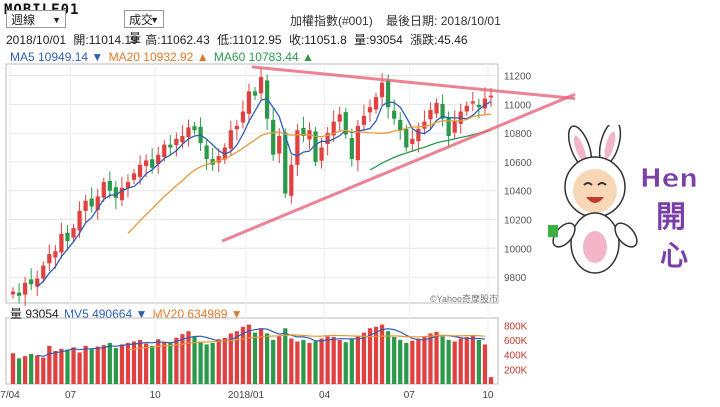 The height and width of the screenshot is (407, 720). Describe the element at coordinates (518, 105) in the screenshot. I see `price-tick-label: 11000` at that location.